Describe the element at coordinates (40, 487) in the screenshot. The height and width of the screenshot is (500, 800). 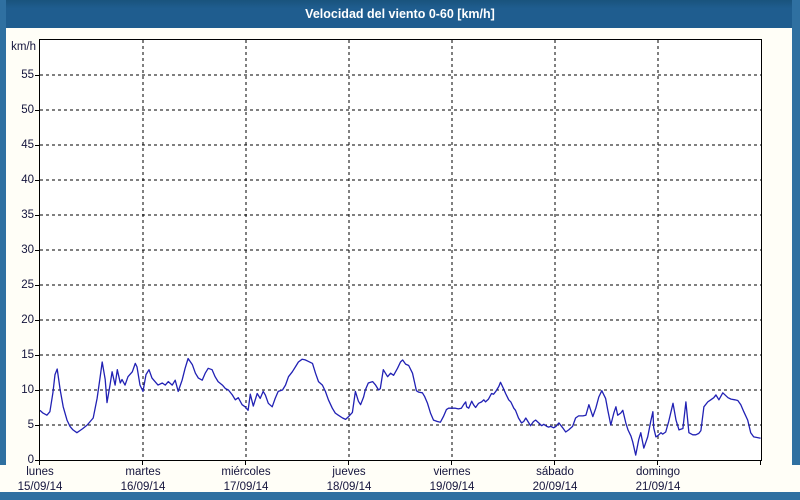
I see `x-date-label-lunes: 15/09/14` at that location.